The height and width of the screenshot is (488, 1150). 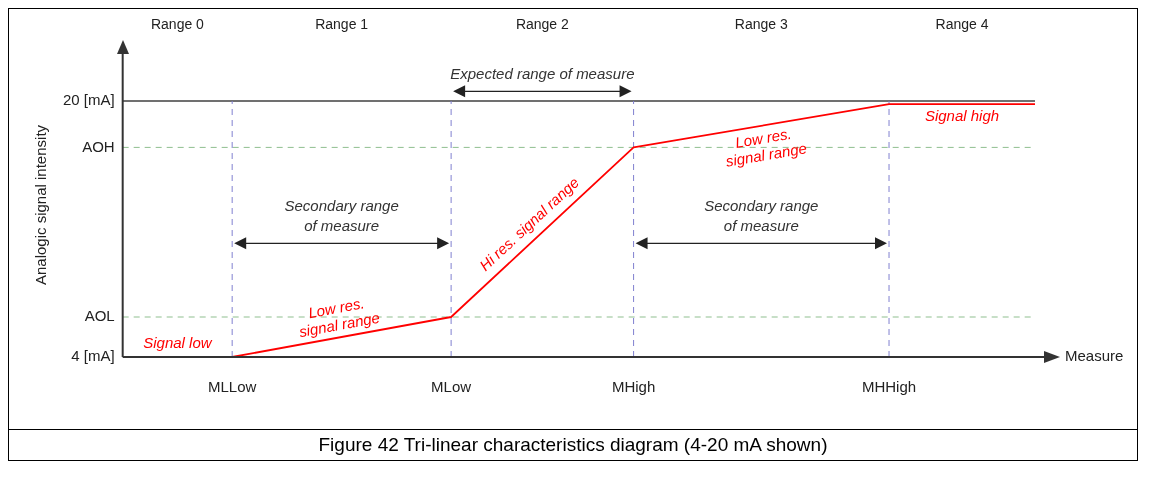 I want to click on text: Figure 42 Tri-linear characteristics diagram (4-20 mA shown), so click(x=573, y=445).